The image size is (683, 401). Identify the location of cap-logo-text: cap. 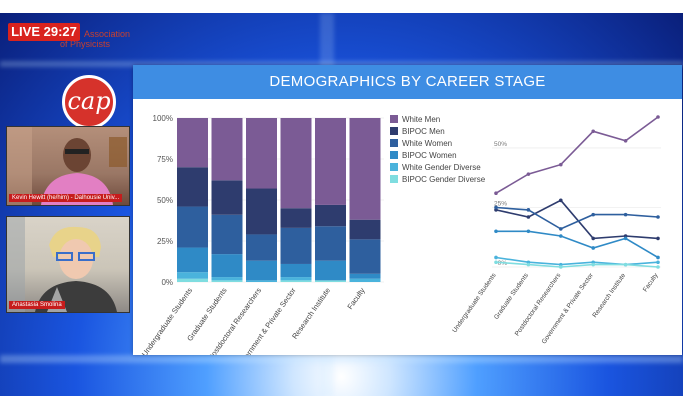
(89, 101).